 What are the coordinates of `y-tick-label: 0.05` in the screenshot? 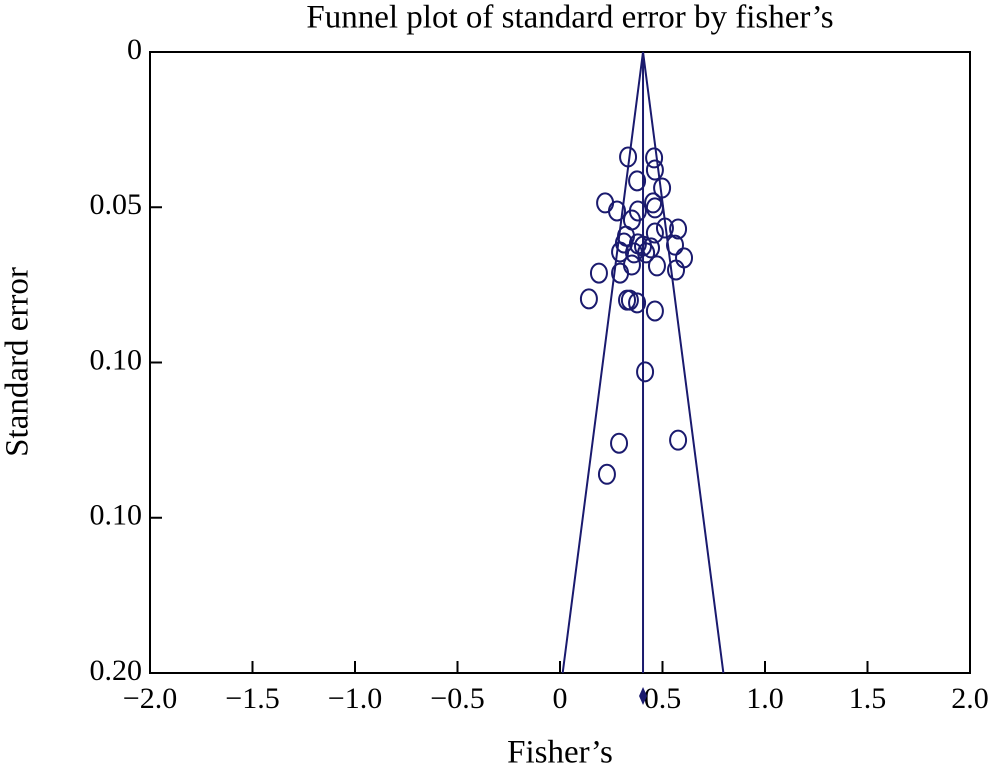 It's located at (116, 204).